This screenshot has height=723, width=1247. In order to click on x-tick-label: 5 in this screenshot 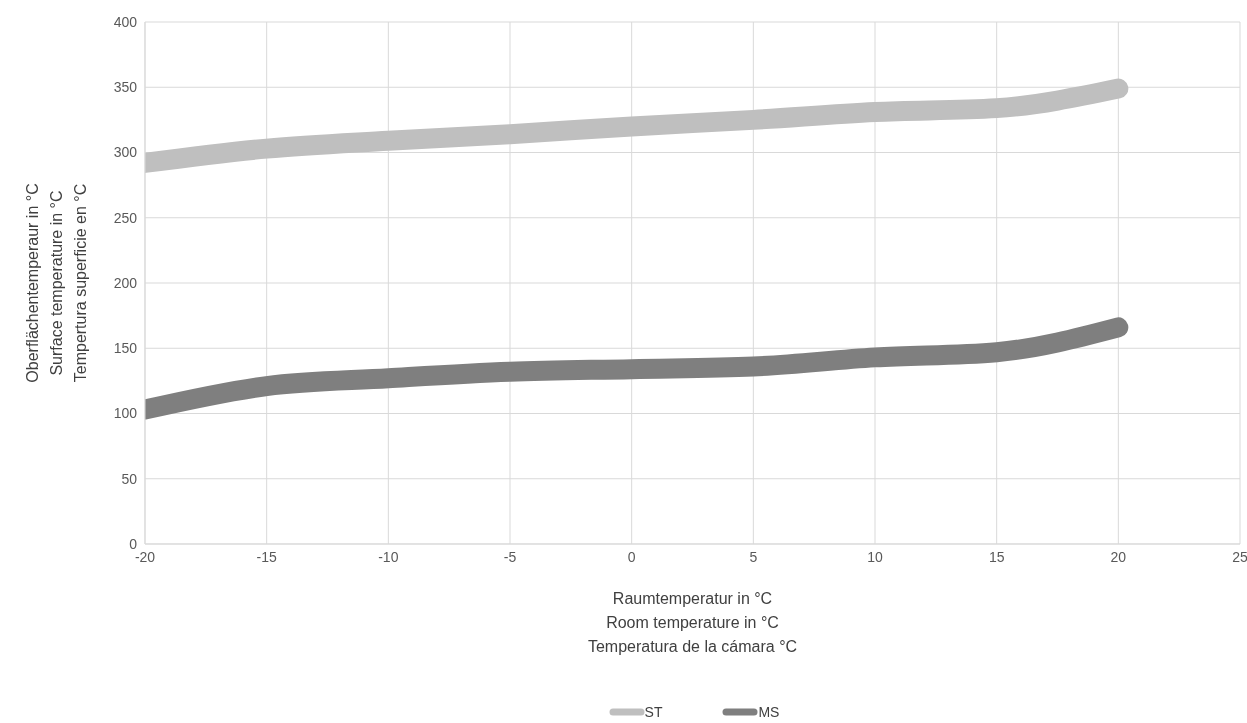, I will do `click(753, 556)`.